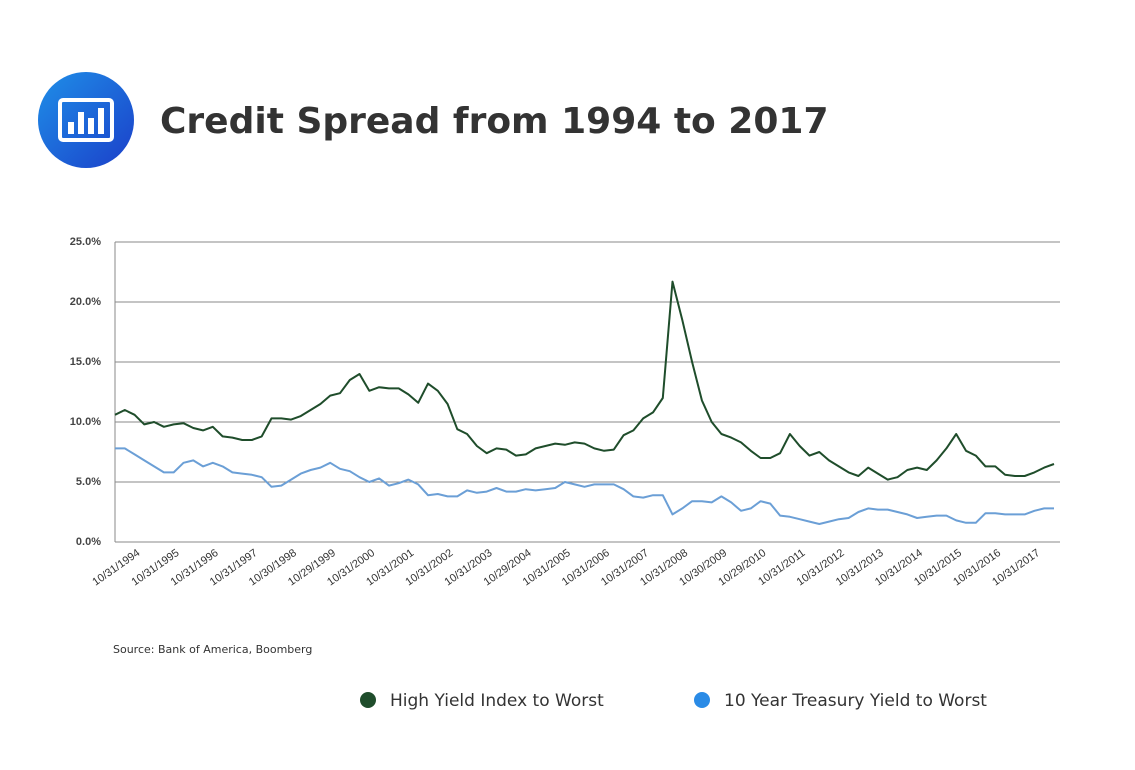 The image size is (1135, 770). Describe the element at coordinates (85, 242) in the screenshot. I see `y-tick-label: 25.0%` at that location.